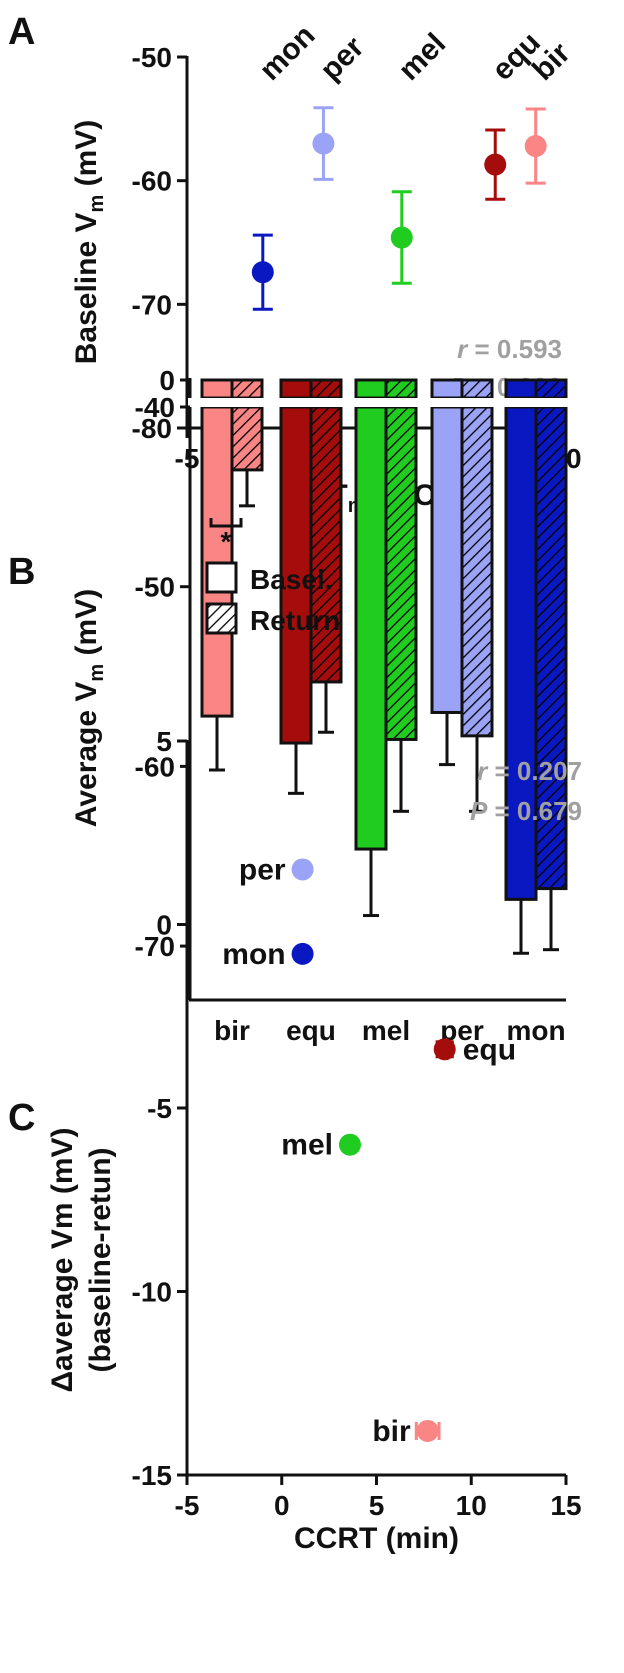 This screenshot has height=1673, width=624. What do you see at coordinates (386, 1030) in the screenshot?
I see `x-tick-label-b: mel` at bounding box center [386, 1030].